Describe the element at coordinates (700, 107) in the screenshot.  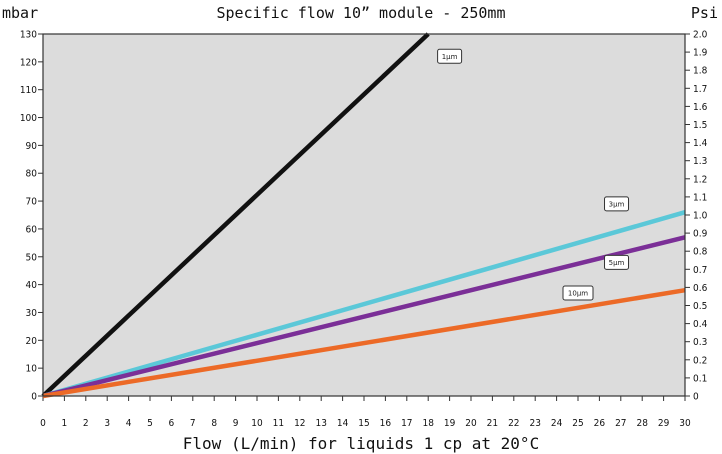
I see `y2-tick-label: 1.6` at that location.